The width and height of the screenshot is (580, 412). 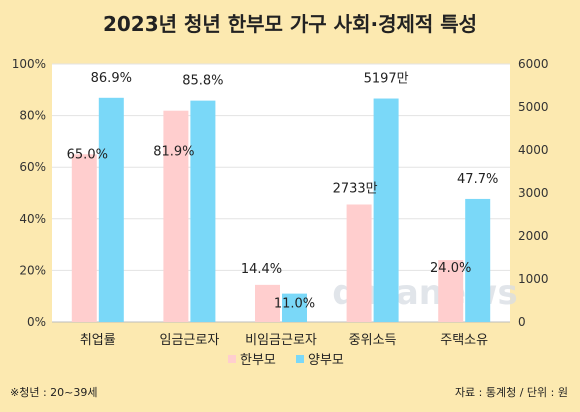 What do you see at coordinates (294, 304) in the screenshot?
I see `data-label: 11.0%` at bounding box center [294, 304].